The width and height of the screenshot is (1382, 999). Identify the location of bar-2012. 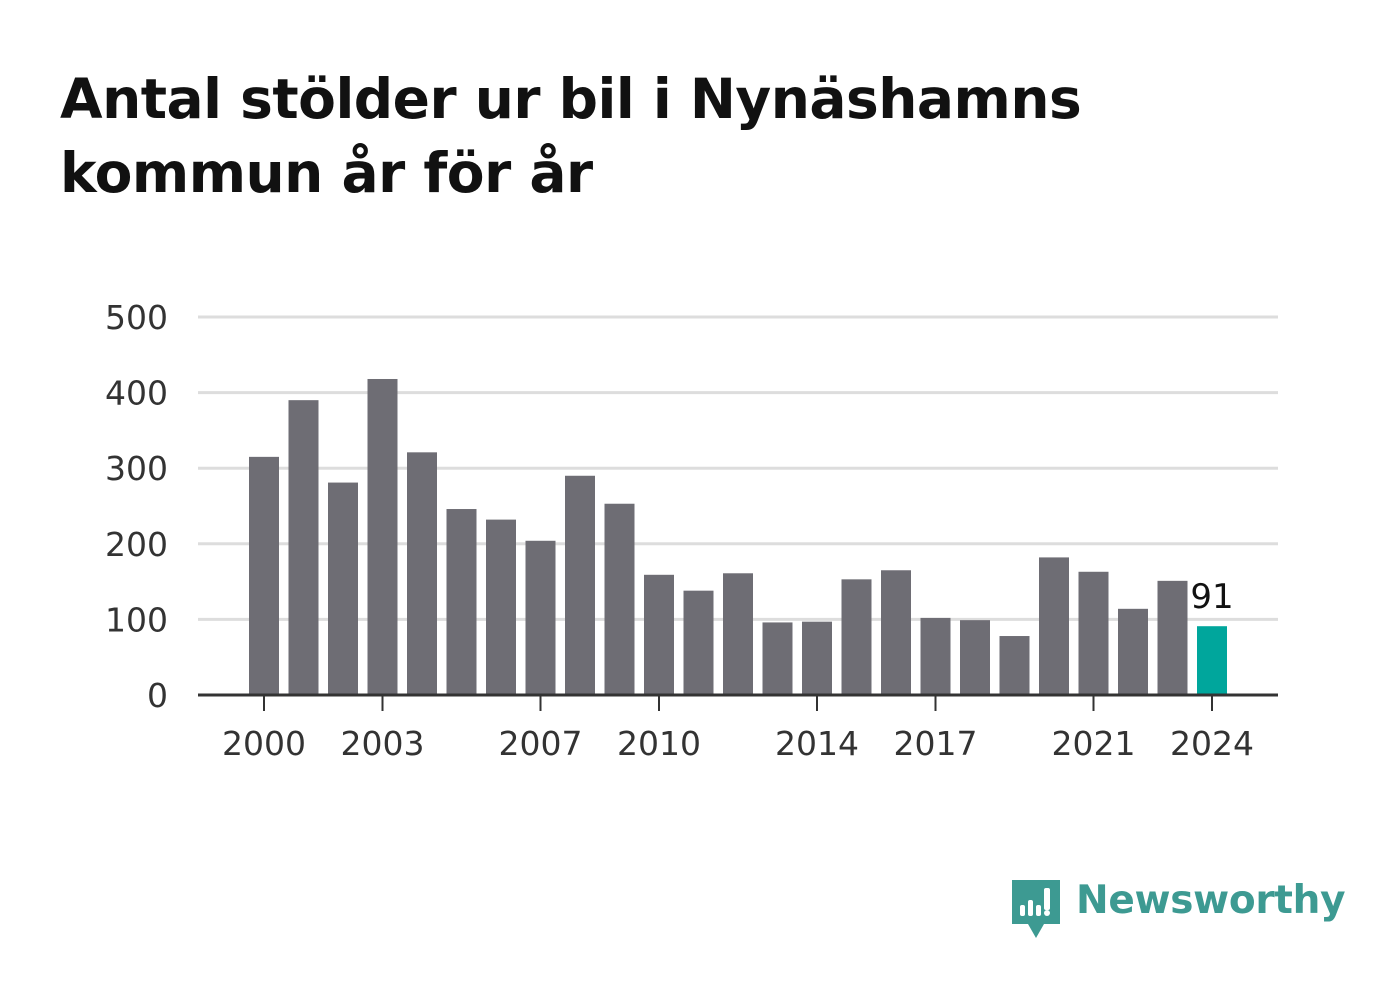
(738, 634).